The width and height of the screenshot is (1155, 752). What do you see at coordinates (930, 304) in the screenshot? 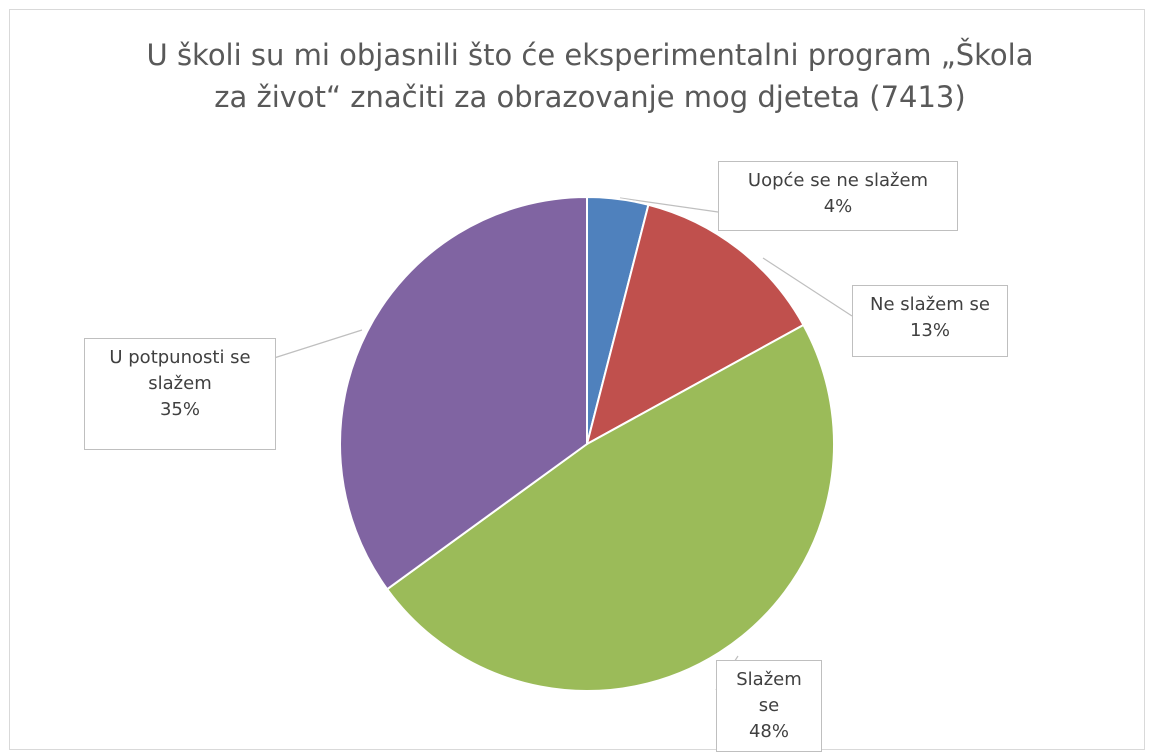
I see `label-name: Ne slažem se` at bounding box center [930, 304].